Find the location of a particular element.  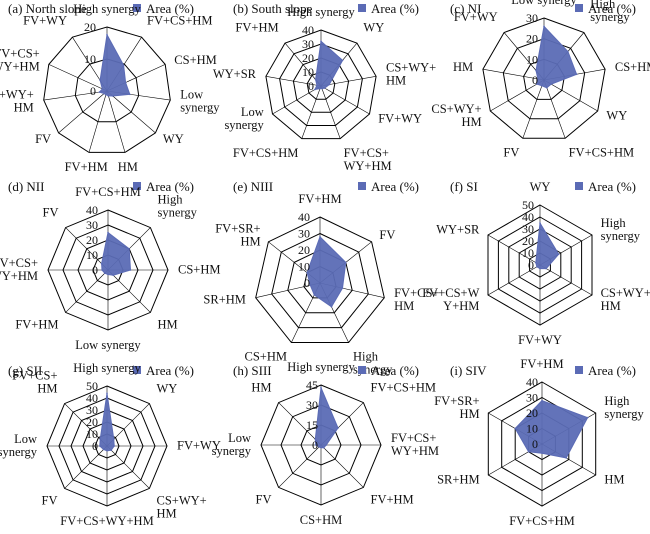

panel-title: (c) NI is located at coordinates (465, 8).